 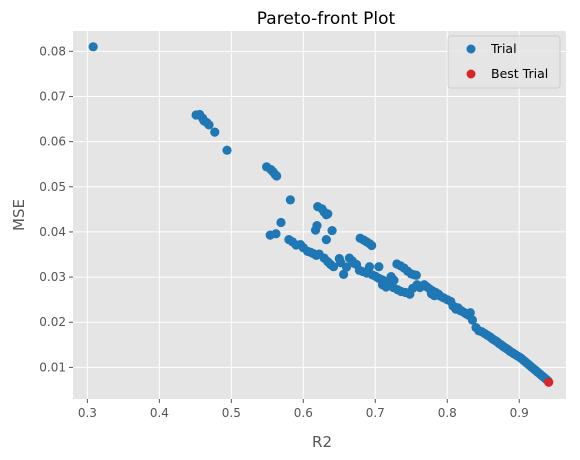 I want to click on best-trial-point, so click(x=549, y=382).